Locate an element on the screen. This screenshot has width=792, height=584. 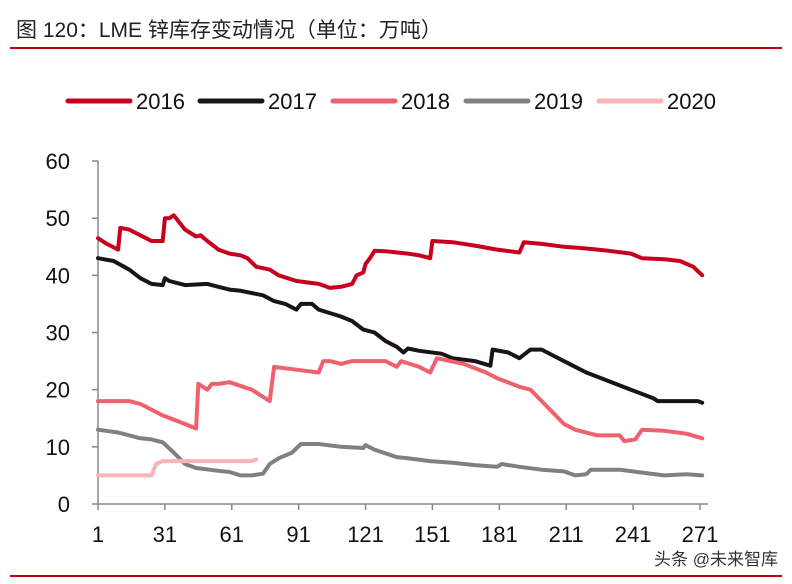
x-tick-label: 151 is located at coordinates (432, 534).